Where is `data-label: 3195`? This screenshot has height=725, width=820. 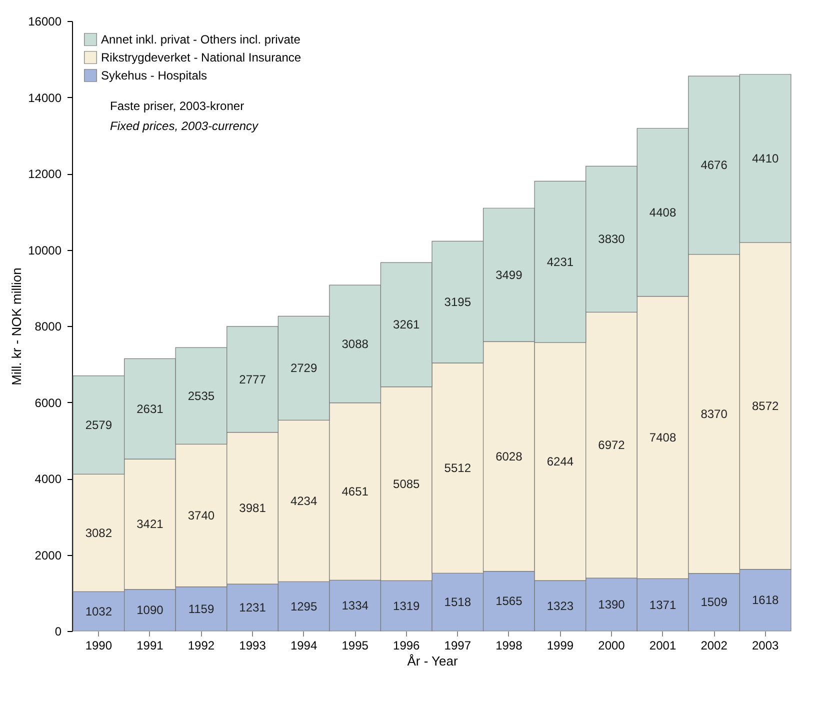
data-label: 3195 is located at coordinates (458, 302).